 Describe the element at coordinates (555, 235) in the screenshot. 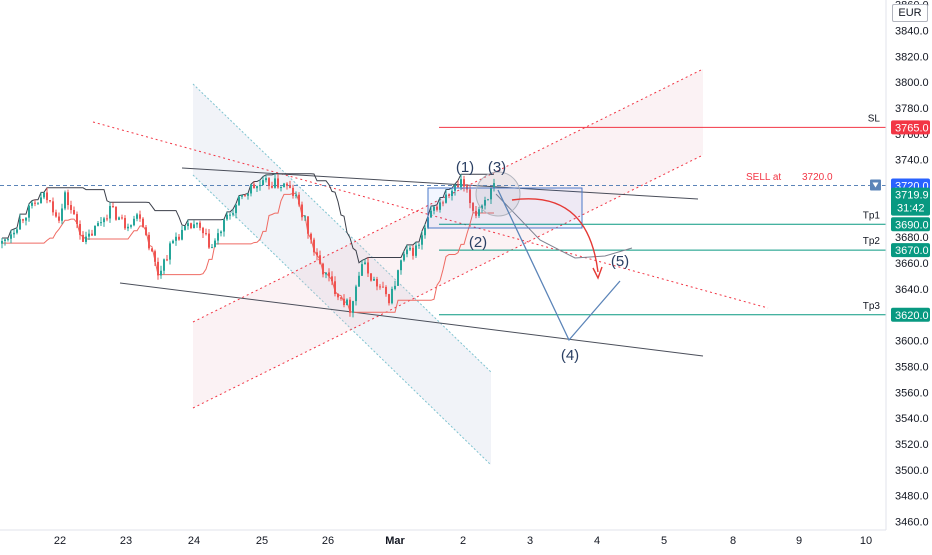

I see `curved-sell-arrow` at that location.